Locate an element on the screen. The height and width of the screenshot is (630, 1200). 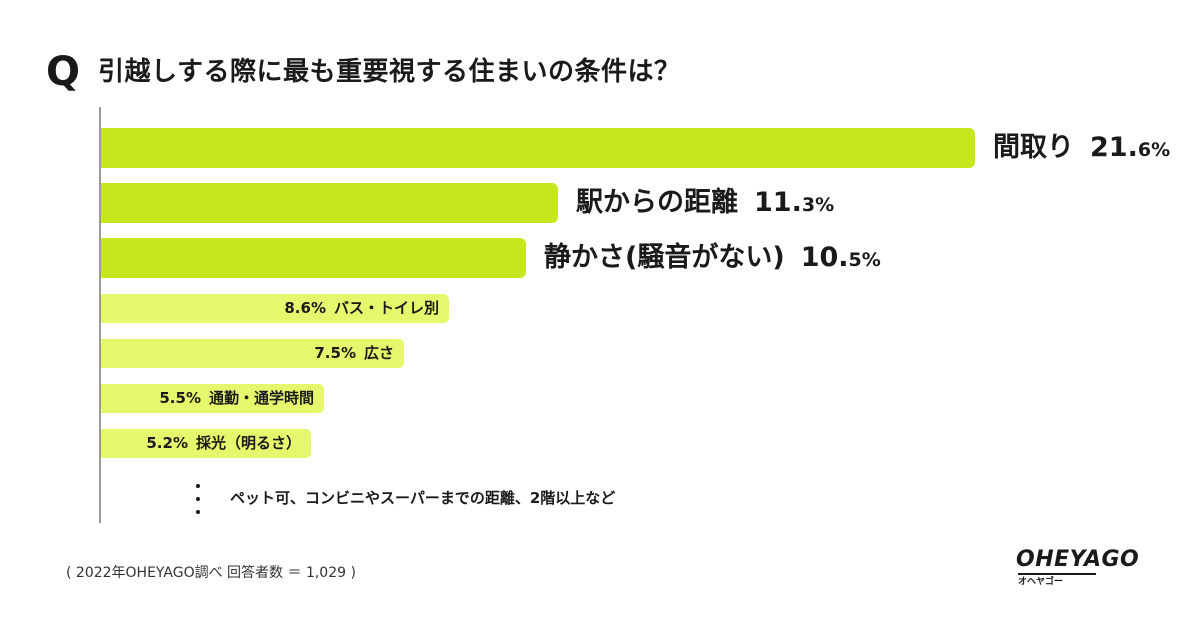
logo-word: OHEYAGO is located at coordinates (1078, 559).